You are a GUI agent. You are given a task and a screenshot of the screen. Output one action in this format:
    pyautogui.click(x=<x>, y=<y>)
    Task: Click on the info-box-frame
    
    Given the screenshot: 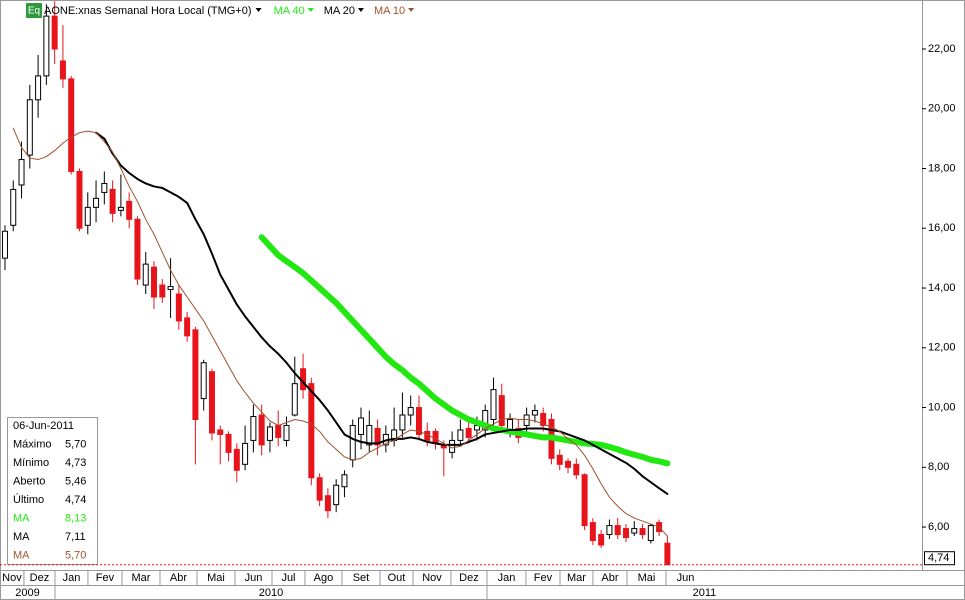 What is the action you would take?
    pyautogui.click(x=52, y=491)
    